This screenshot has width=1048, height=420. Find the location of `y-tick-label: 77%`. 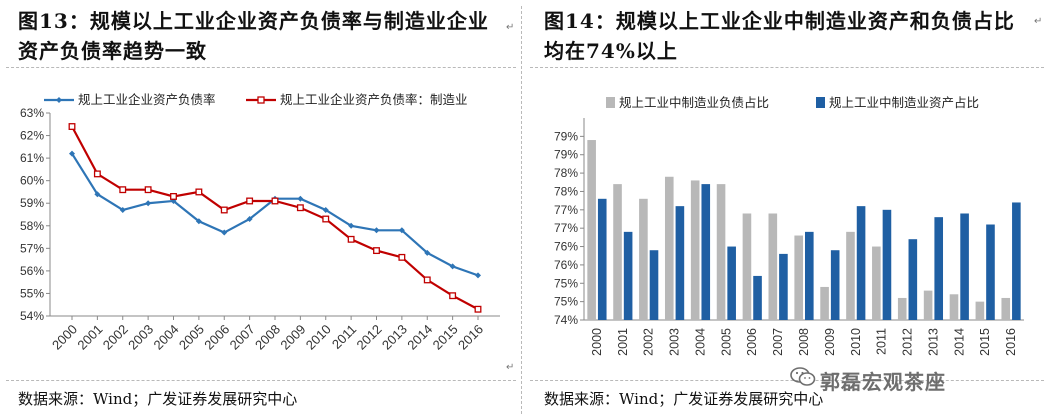

y-tick-label: 77% is located at coordinates (566, 210).